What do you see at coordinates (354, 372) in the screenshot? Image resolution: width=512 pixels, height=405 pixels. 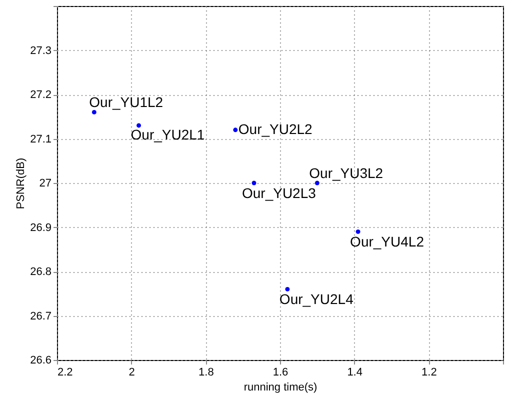 I see `x-tick-label: 1.4` at bounding box center [354, 372].